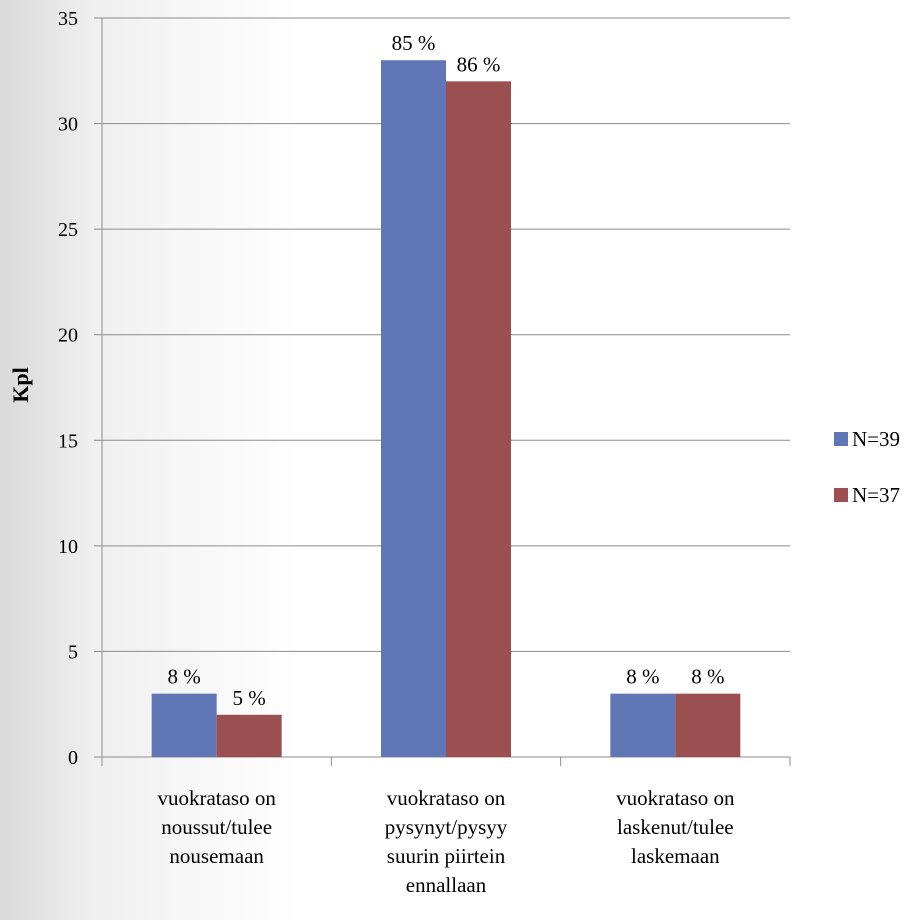 The image size is (920, 920). Describe the element at coordinates (68, 230) in the screenshot. I see `y-tick-label: 25` at that location.